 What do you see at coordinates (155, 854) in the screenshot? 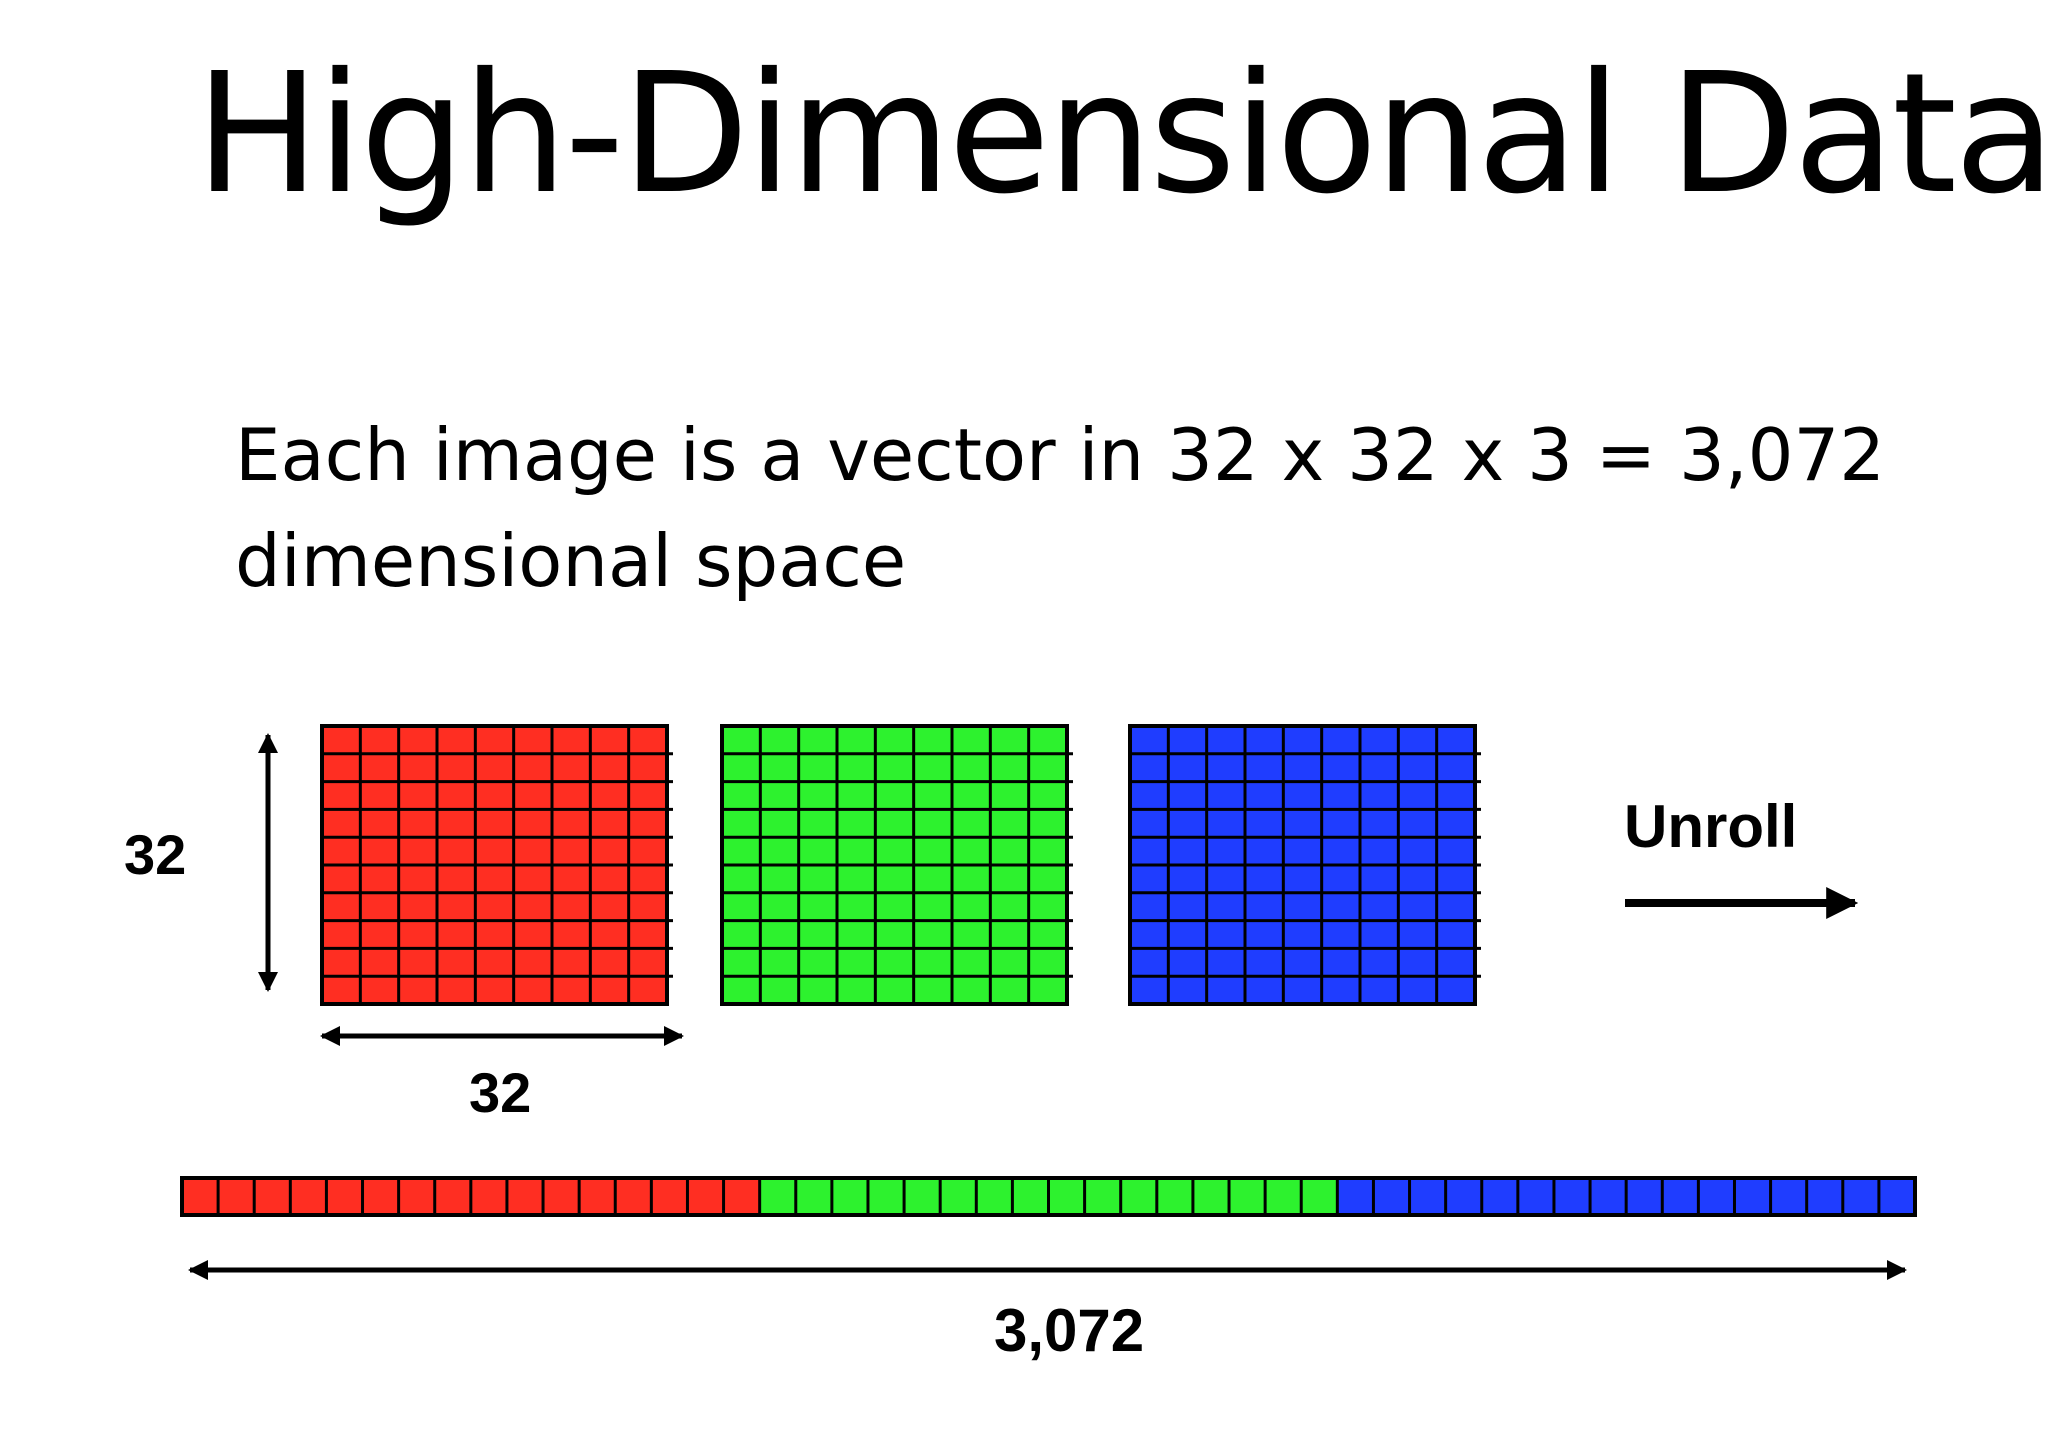
I see `height-label: 32` at bounding box center [155, 854].